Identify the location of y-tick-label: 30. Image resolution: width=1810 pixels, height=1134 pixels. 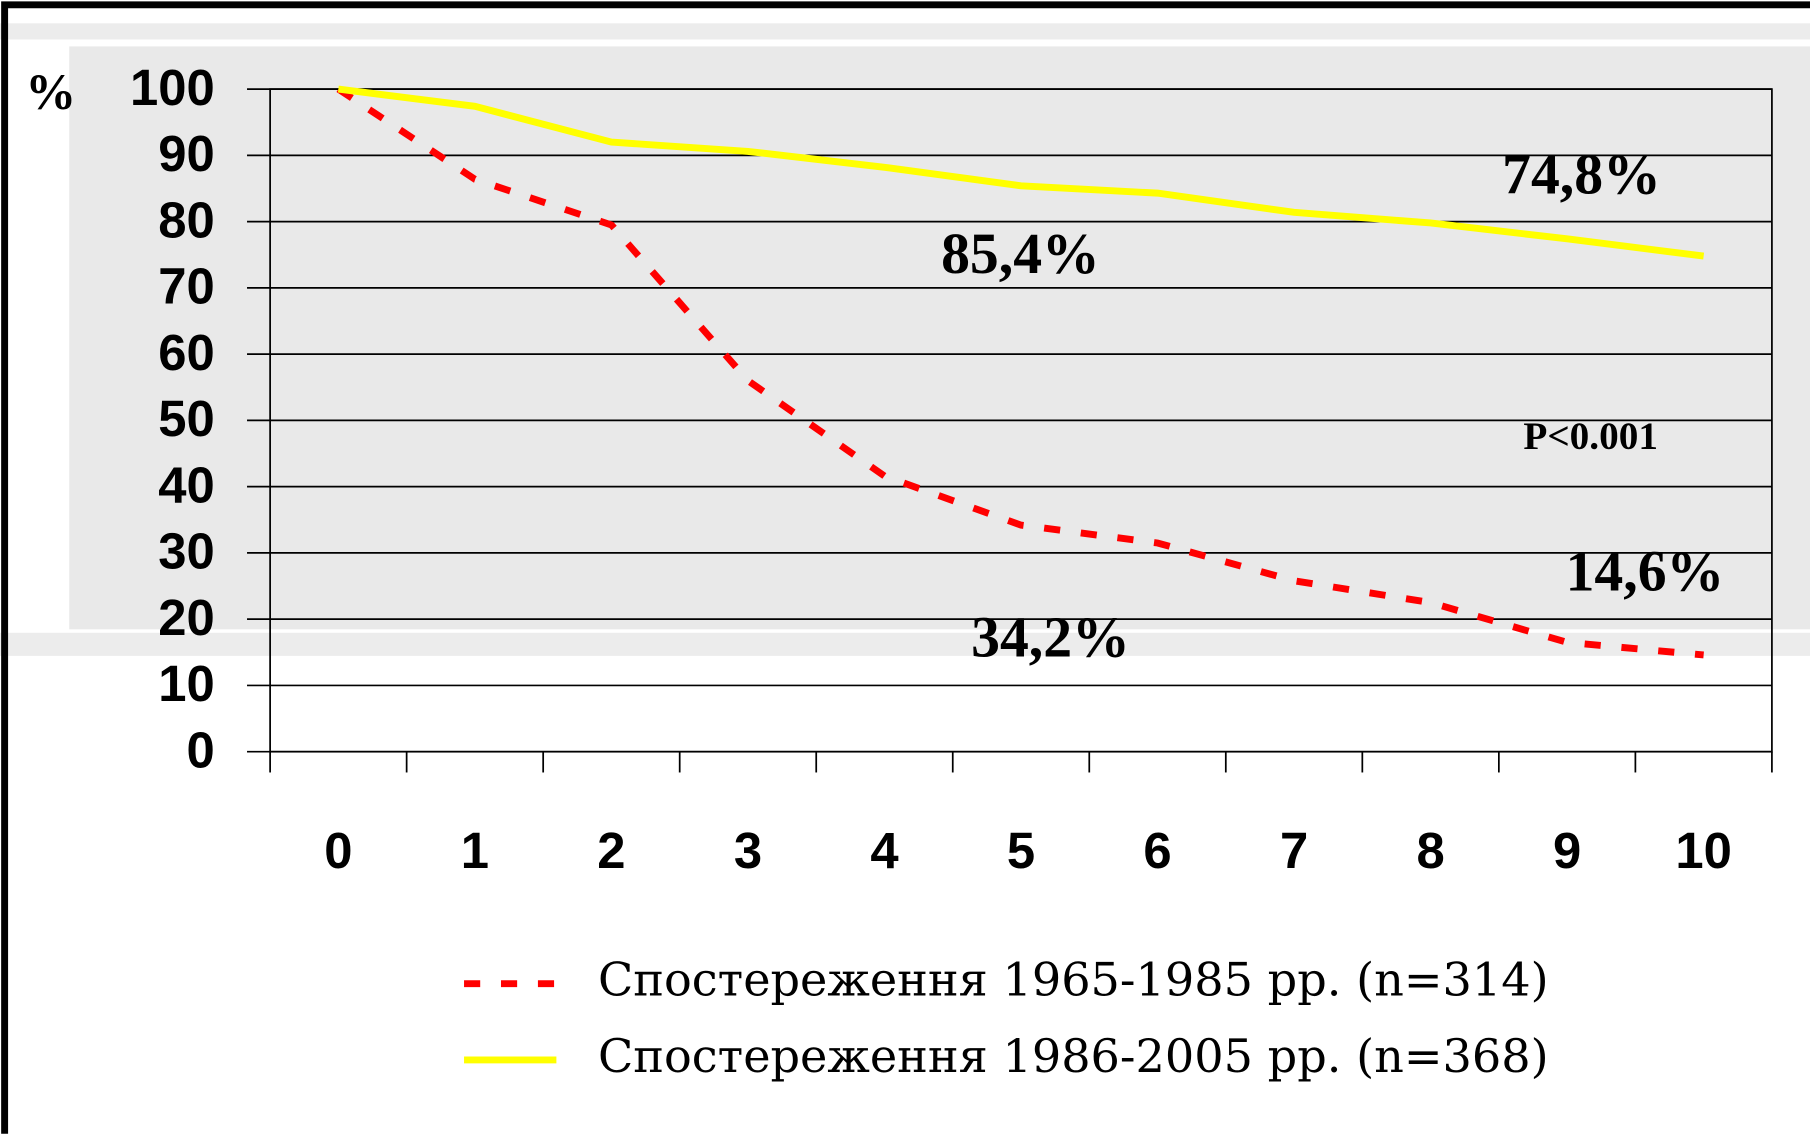
(186, 551).